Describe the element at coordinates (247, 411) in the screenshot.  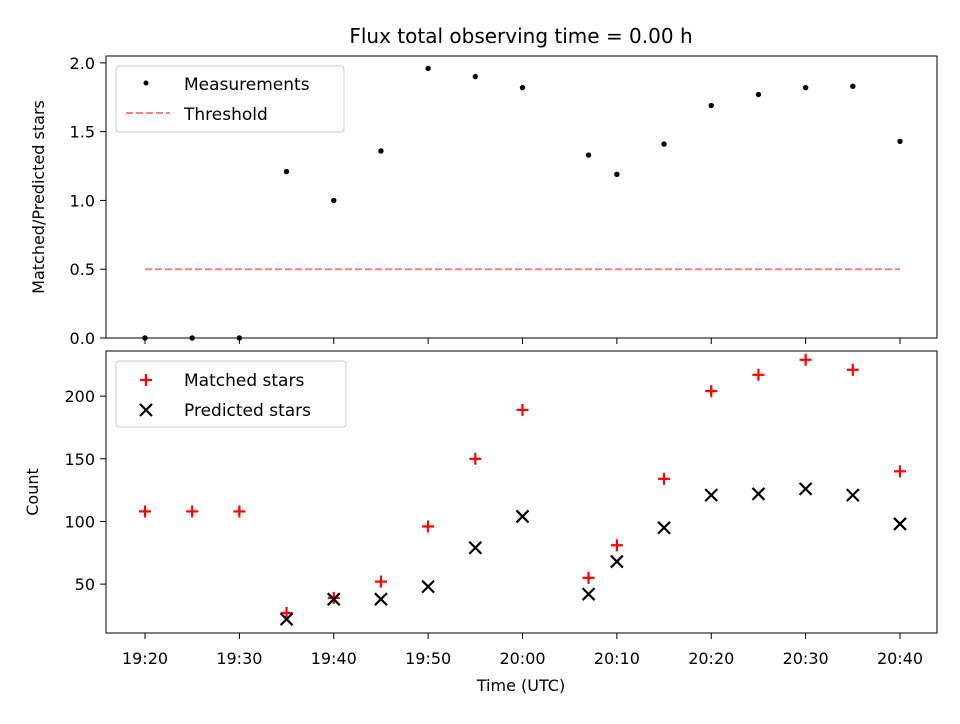
I see `legend-predicted-label: Predicted stars` at that location.